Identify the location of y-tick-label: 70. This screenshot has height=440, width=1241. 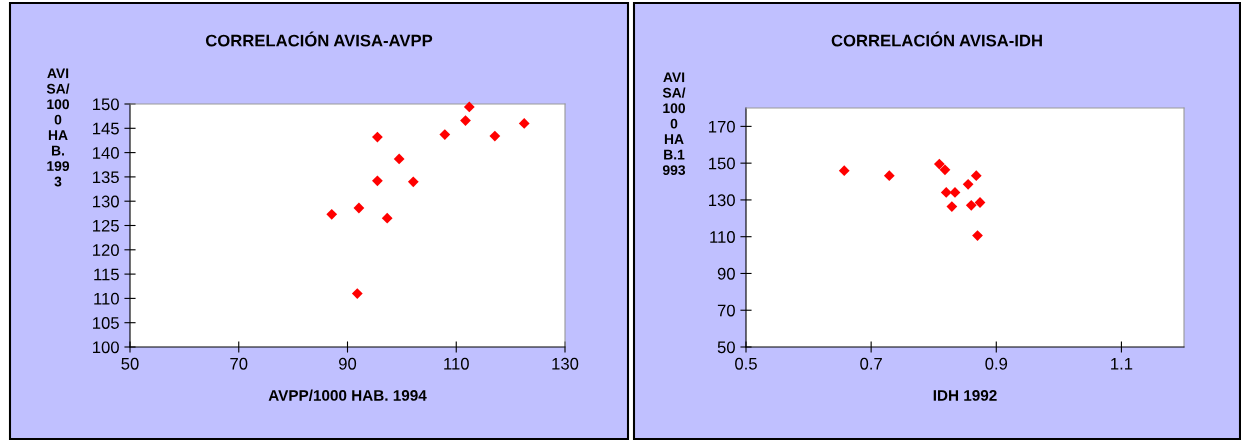
(726, 310).